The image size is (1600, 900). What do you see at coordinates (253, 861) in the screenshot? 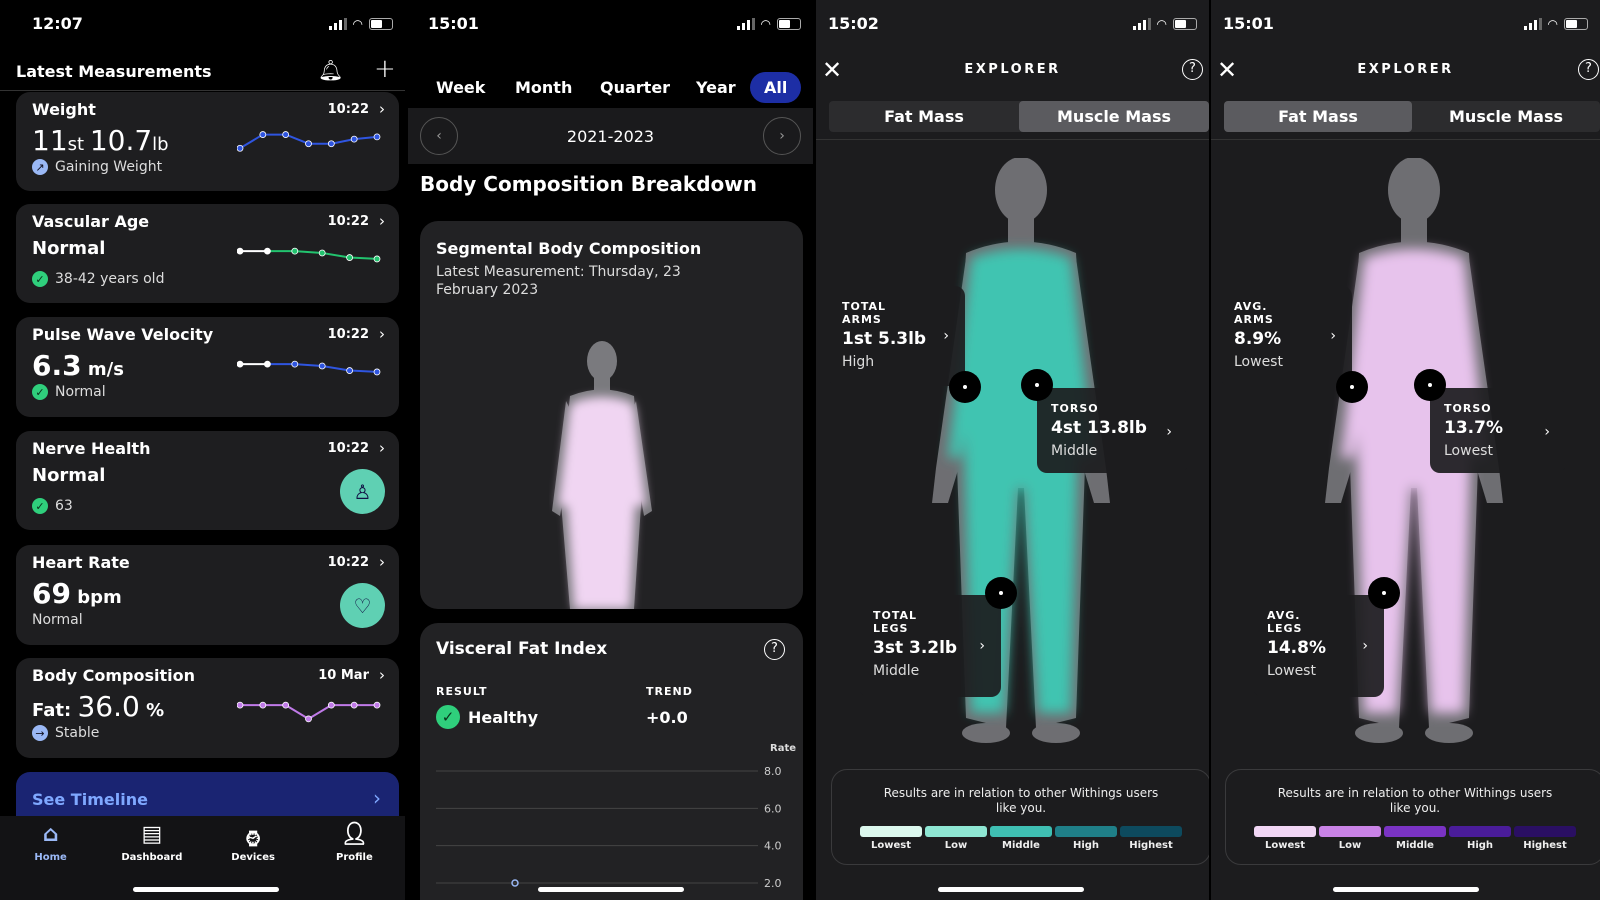
I see `nav-devices: ⌚︎ Devices` at bounding box center [253, 861].